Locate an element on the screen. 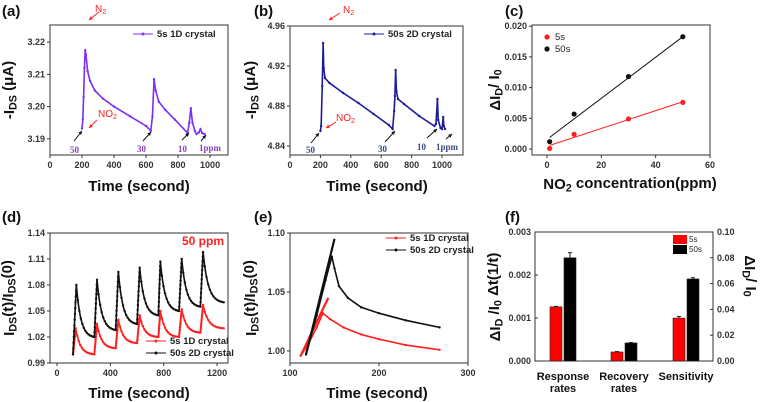 This screenshot has width=760, height=402. y-tick-label: 3.20 is located at coordinates (36, 107).